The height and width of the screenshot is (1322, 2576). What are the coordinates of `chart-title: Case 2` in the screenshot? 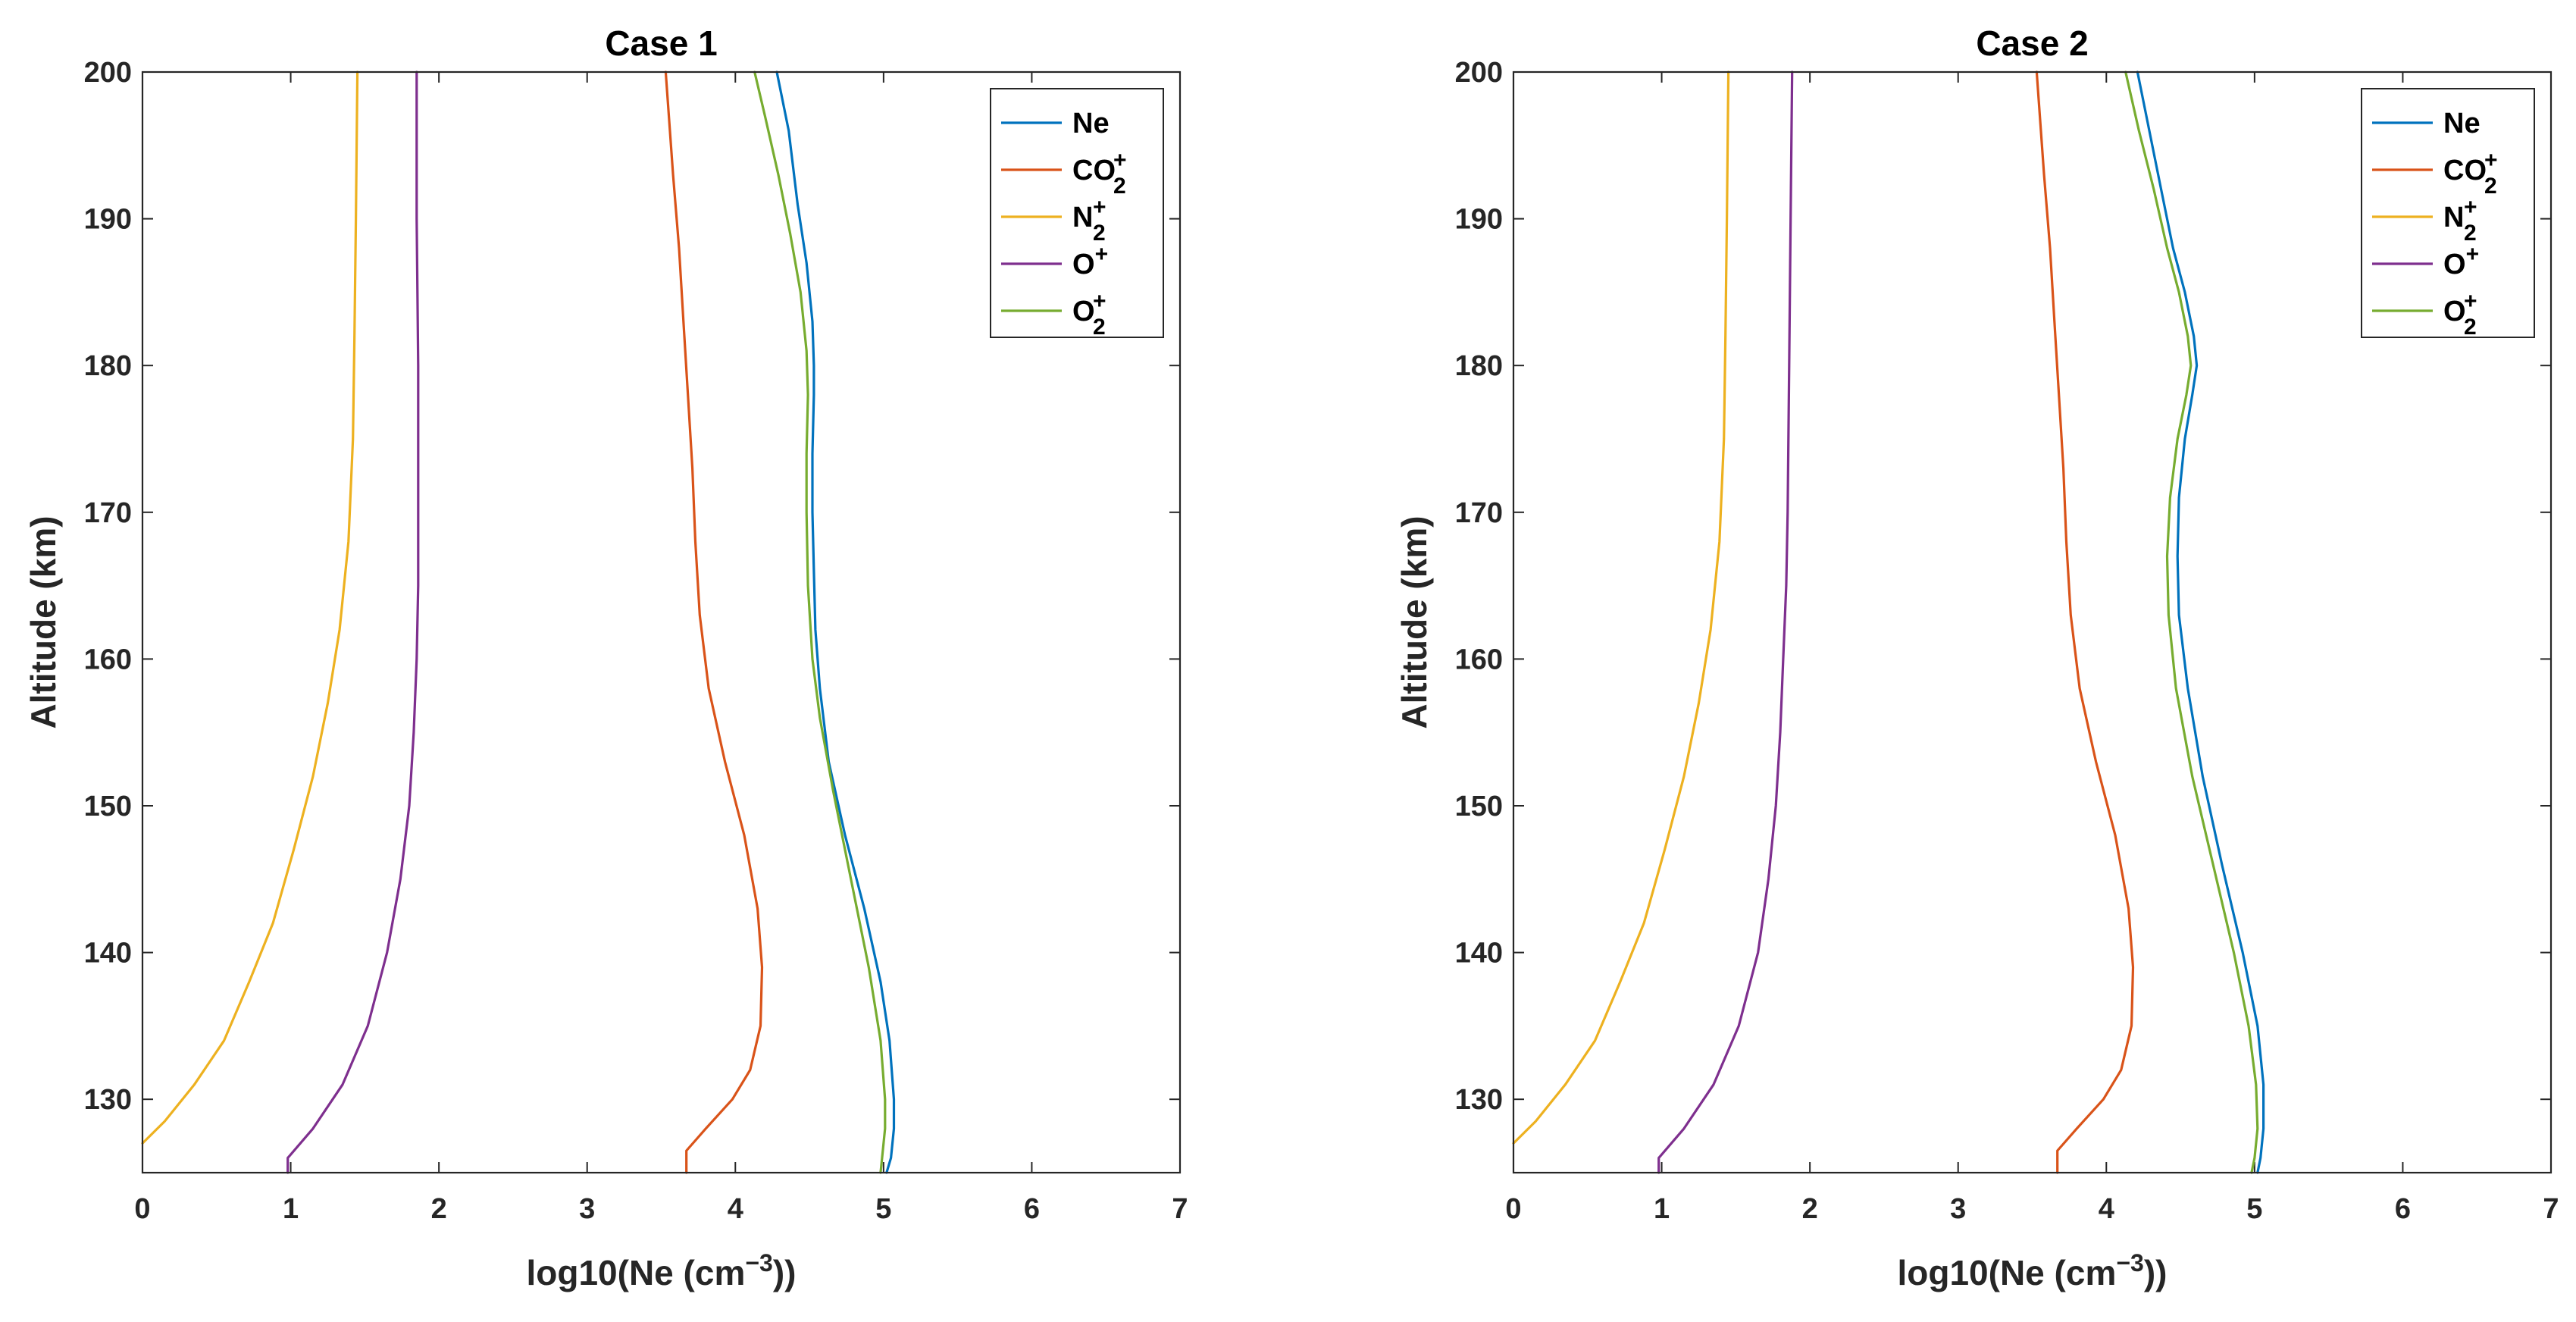 It's located at (2032, 43).